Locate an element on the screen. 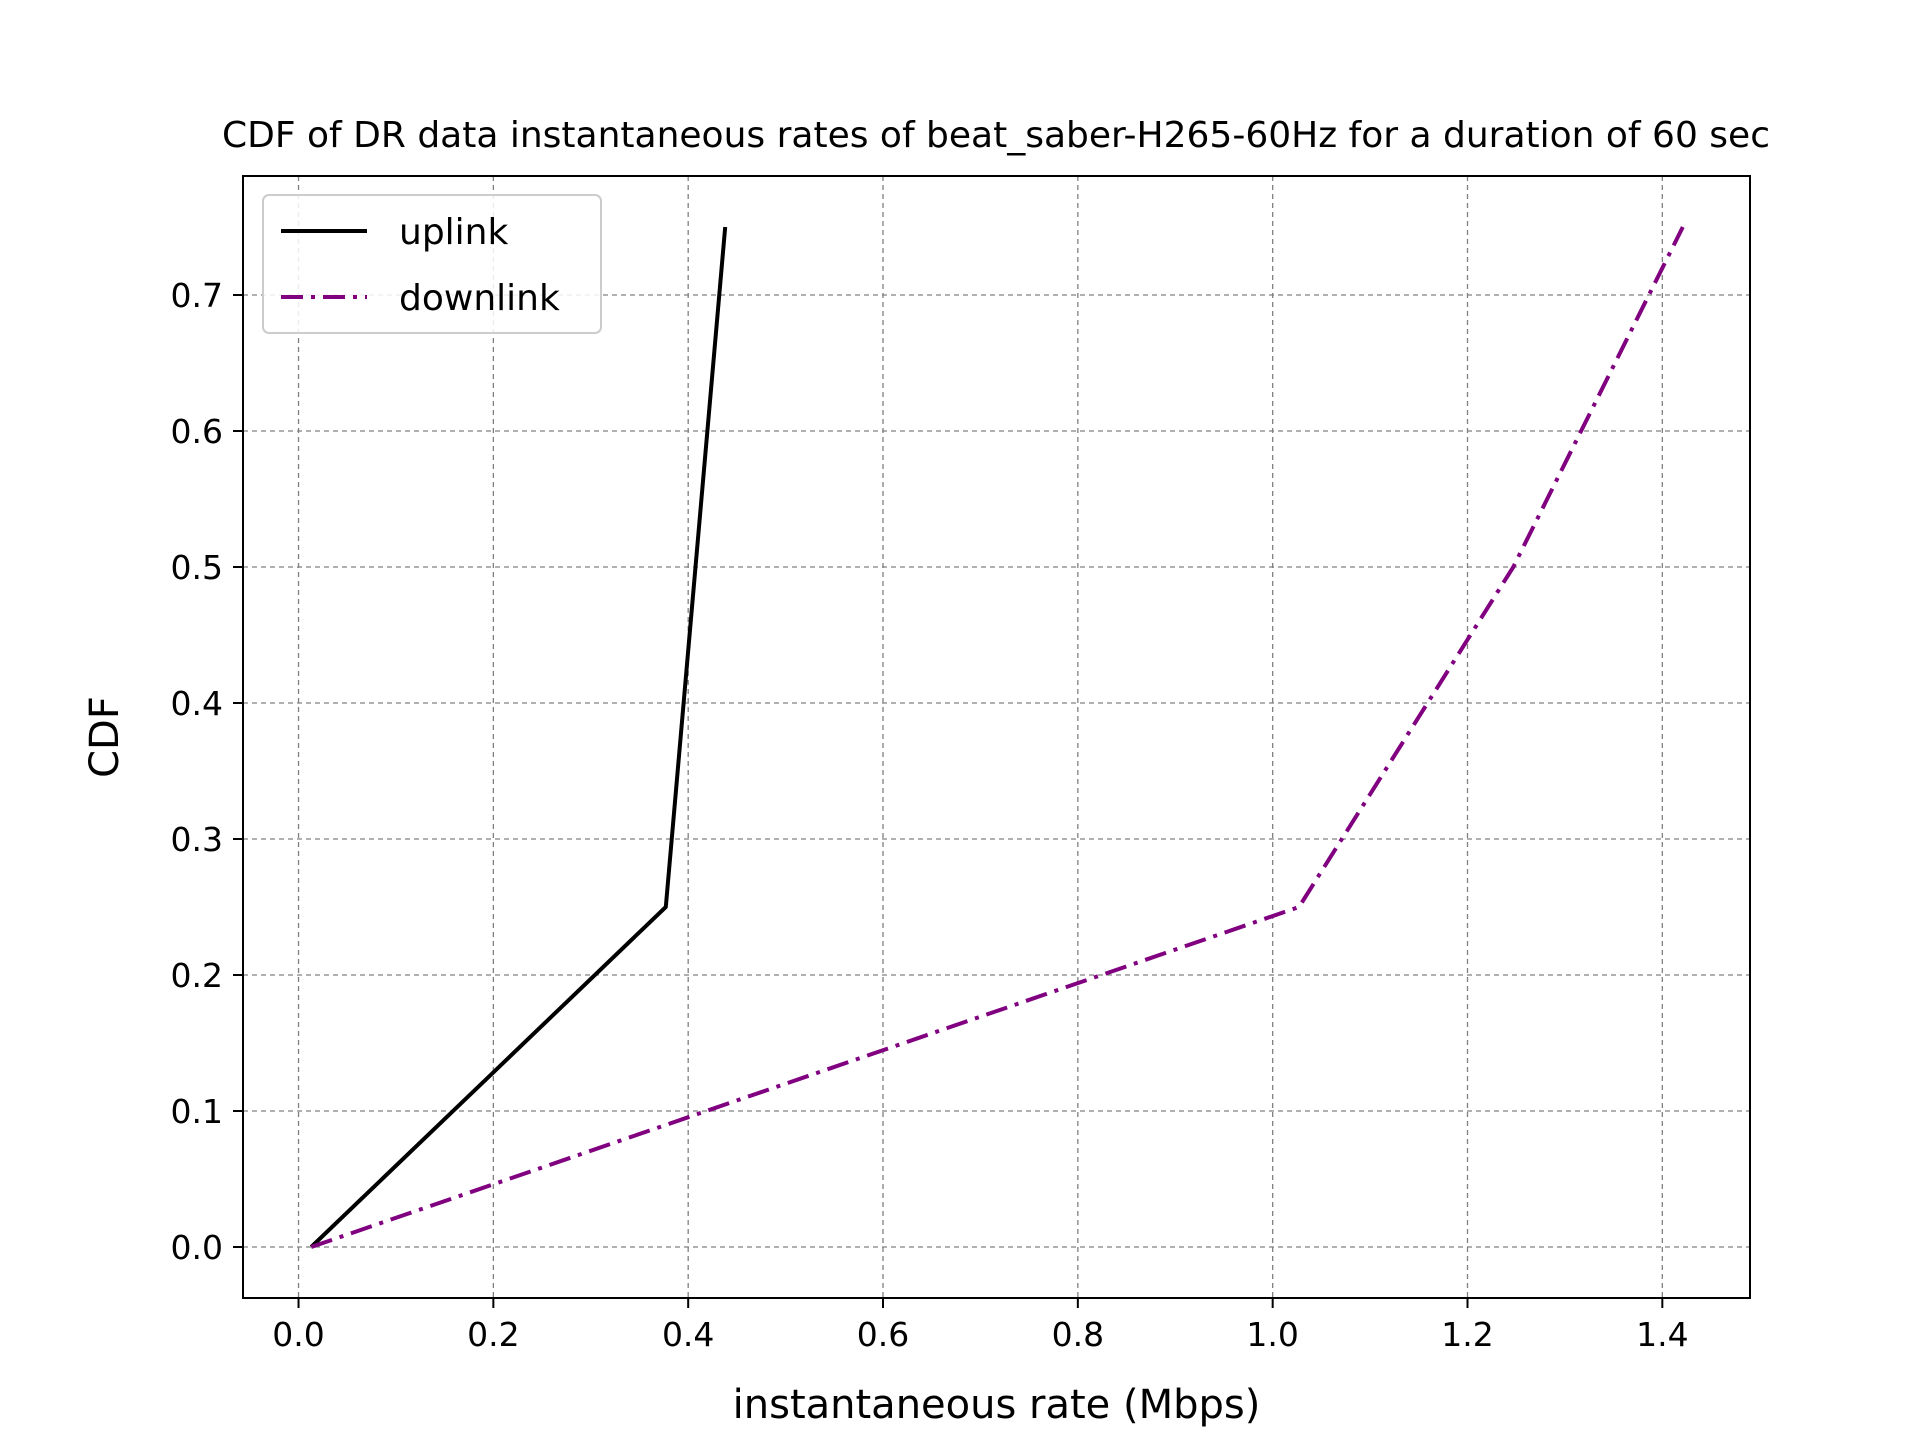 The image size is (1920, 1440). y-axis-label: CDF is located at coordinates (105, 737).